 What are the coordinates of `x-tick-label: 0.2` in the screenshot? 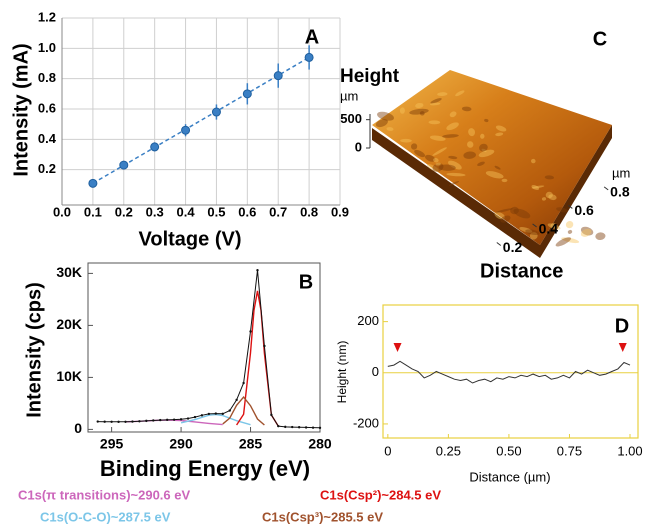 It's located at (124, 211).